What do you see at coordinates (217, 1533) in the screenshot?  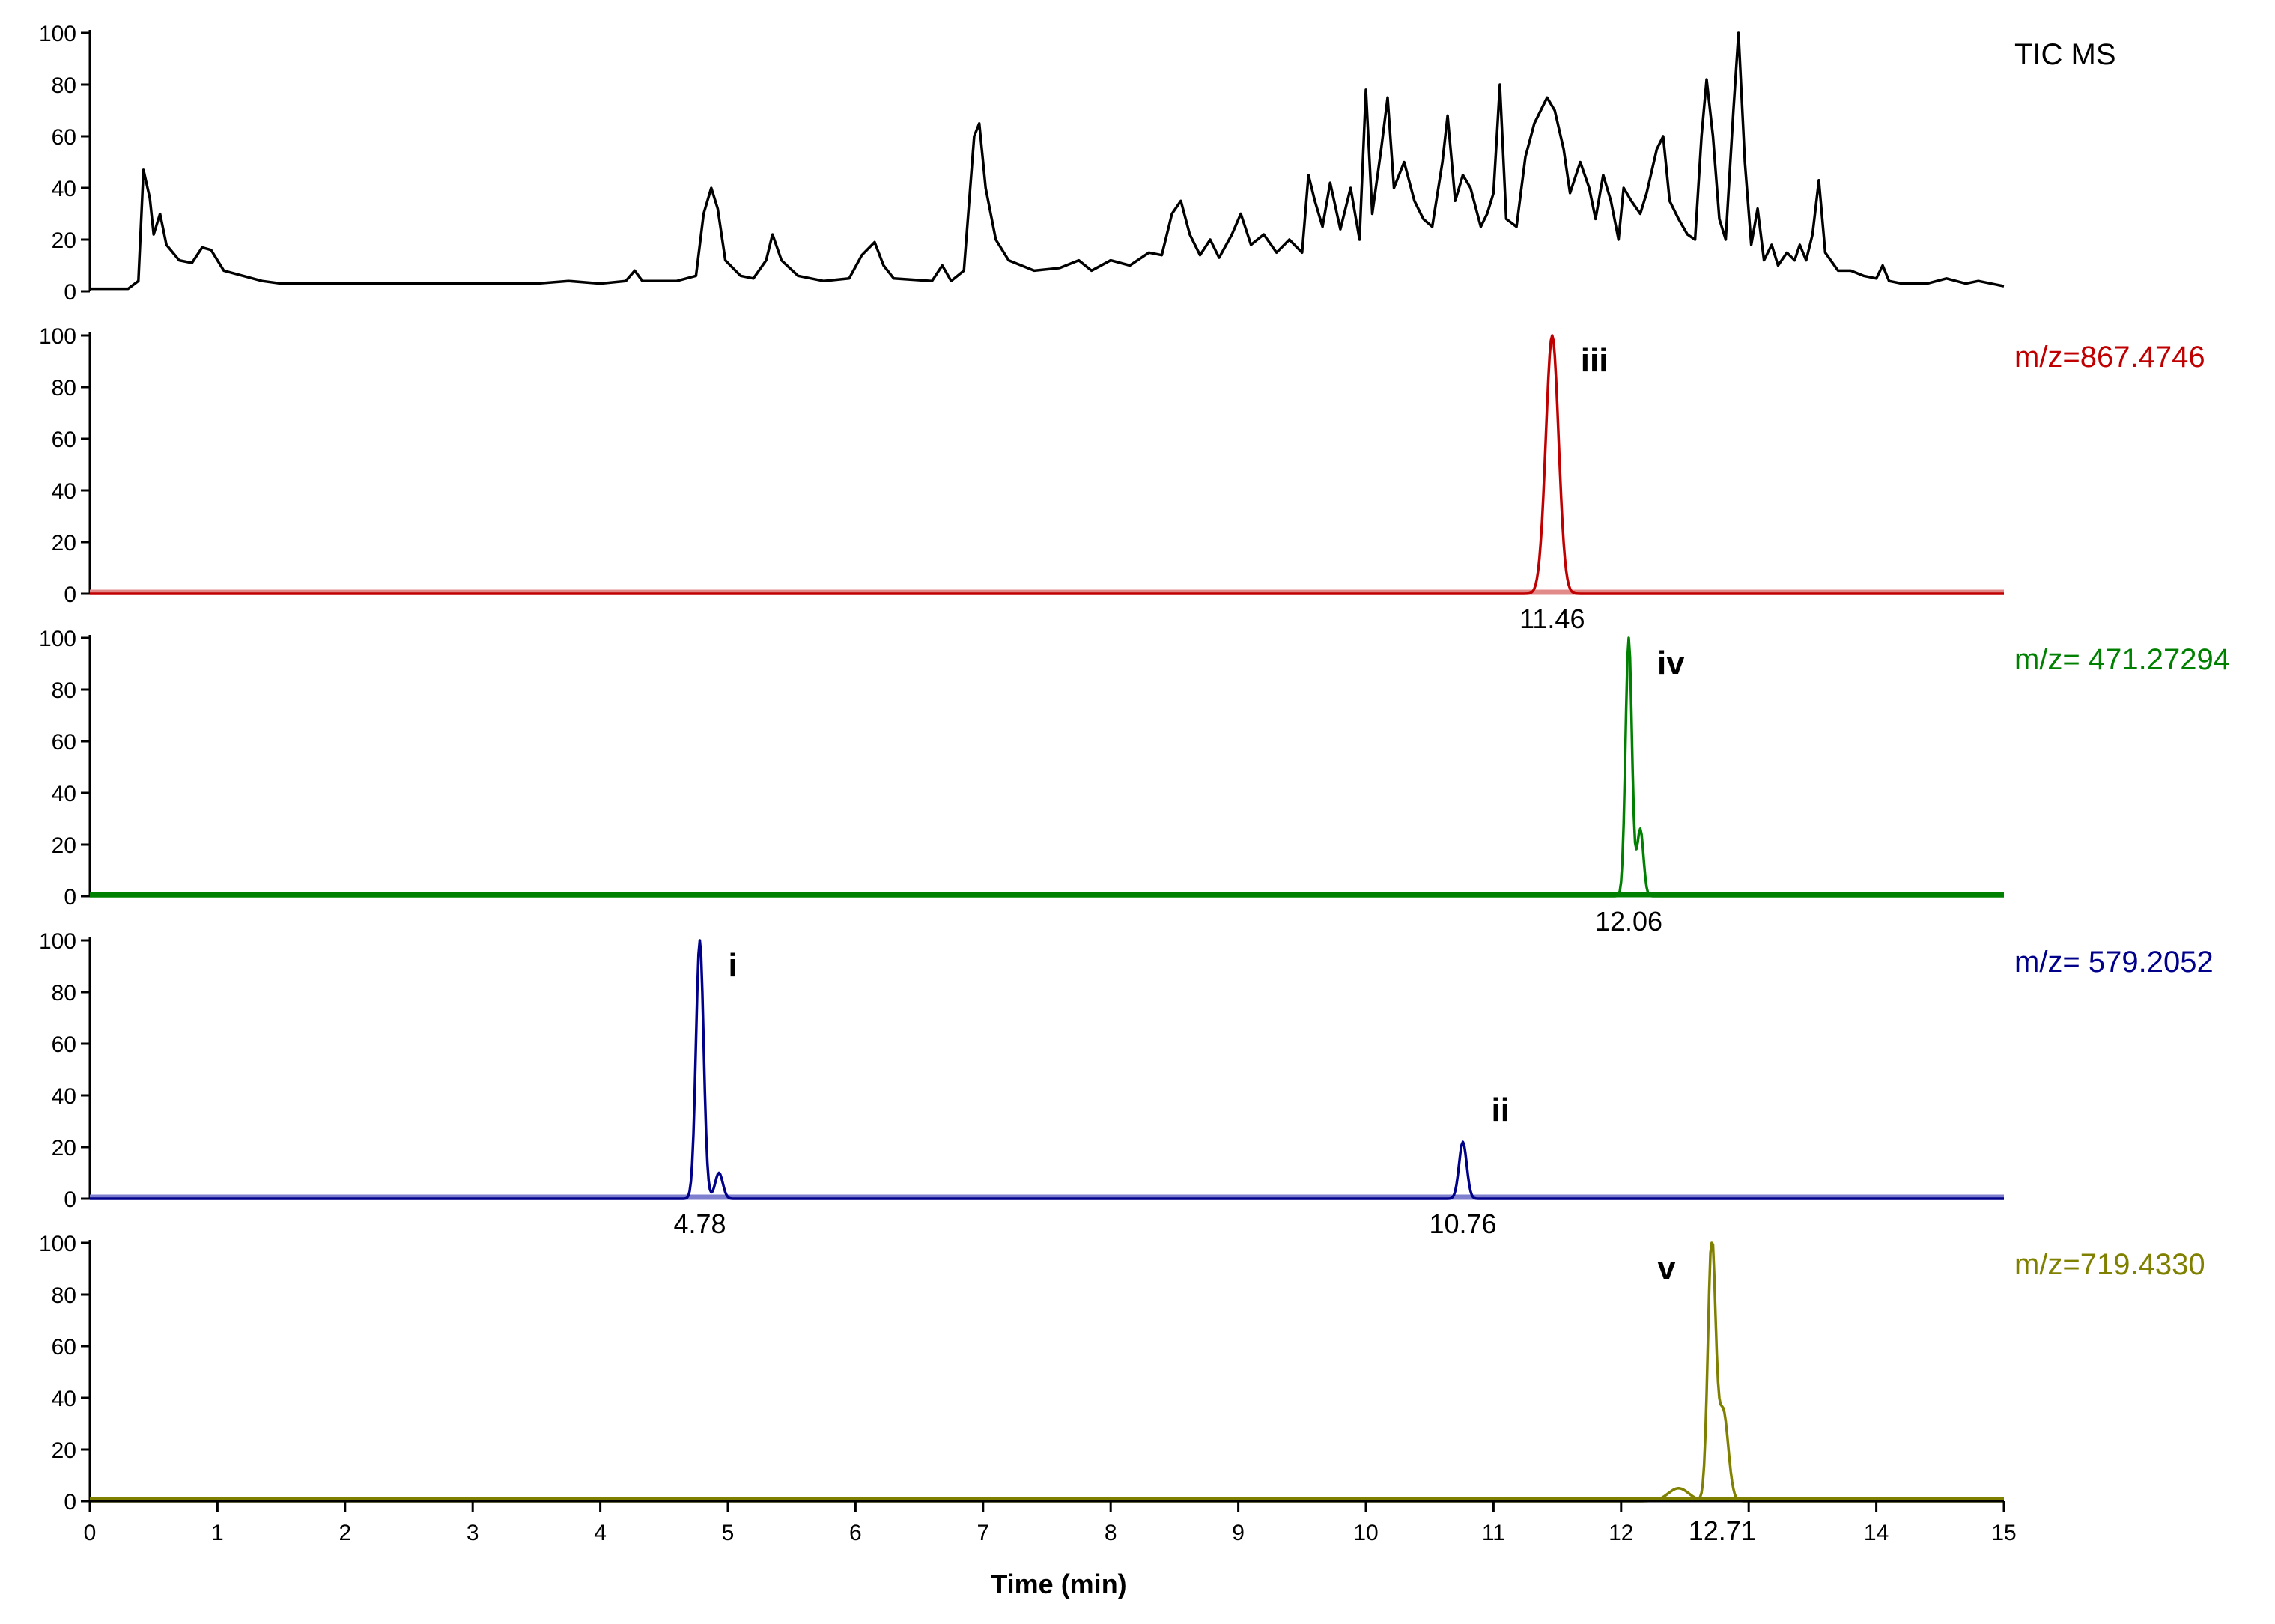 I see `x-tick-label: 1` at bounding box center [217, 1533].